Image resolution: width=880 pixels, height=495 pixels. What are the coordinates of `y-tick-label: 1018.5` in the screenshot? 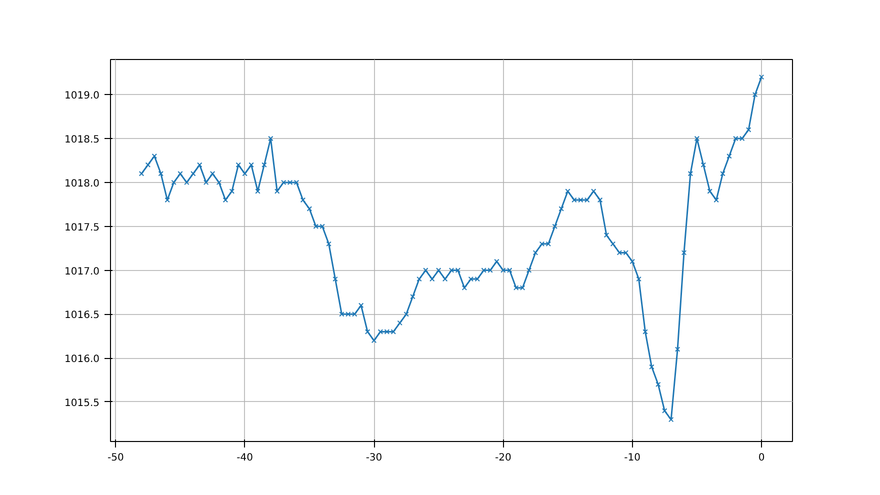 It's located at (82, 140).